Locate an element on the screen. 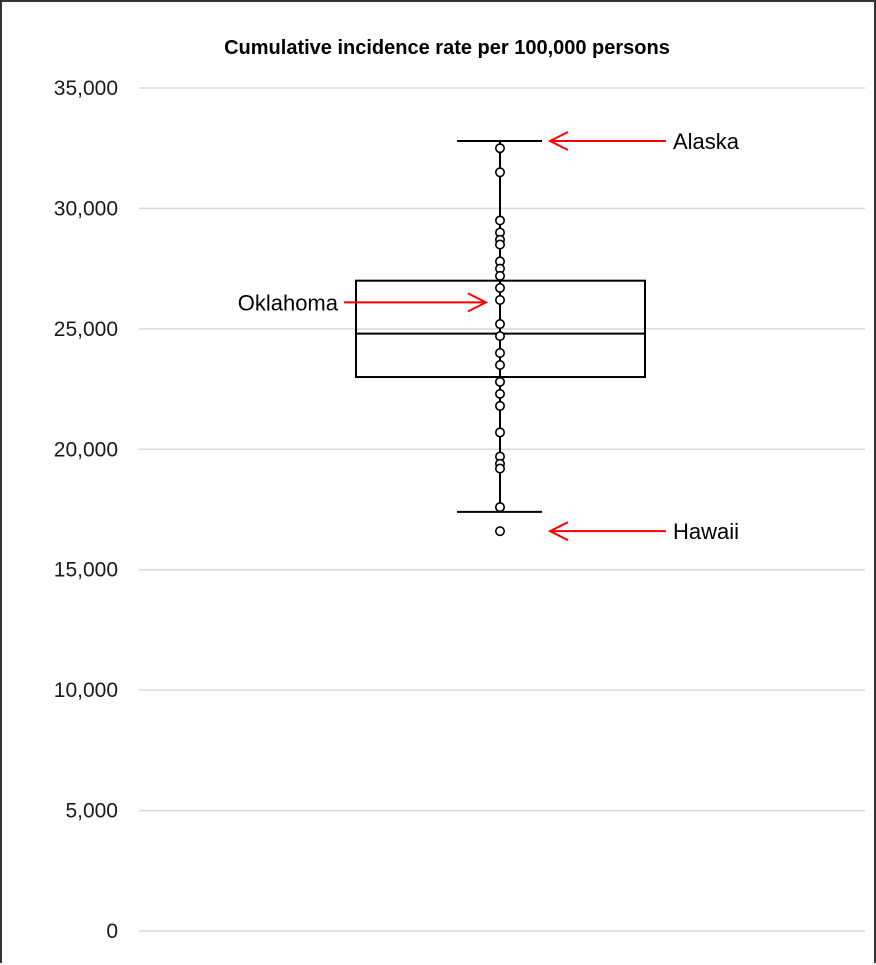  y-tick-label: 35,000 is located at coordinates (86, 88).